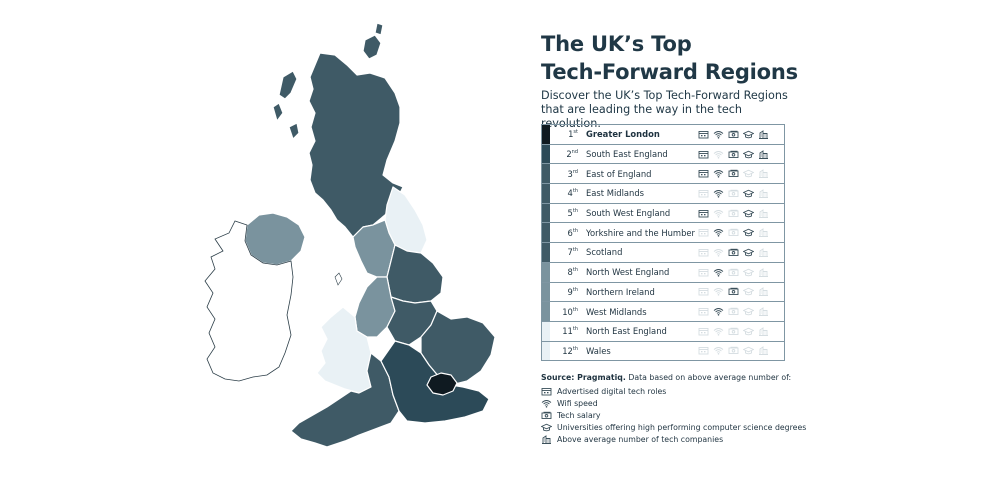 The width and height of the screenshot is (1000, 479). I want to click on rank-number-value: 1, so click(571, 134).